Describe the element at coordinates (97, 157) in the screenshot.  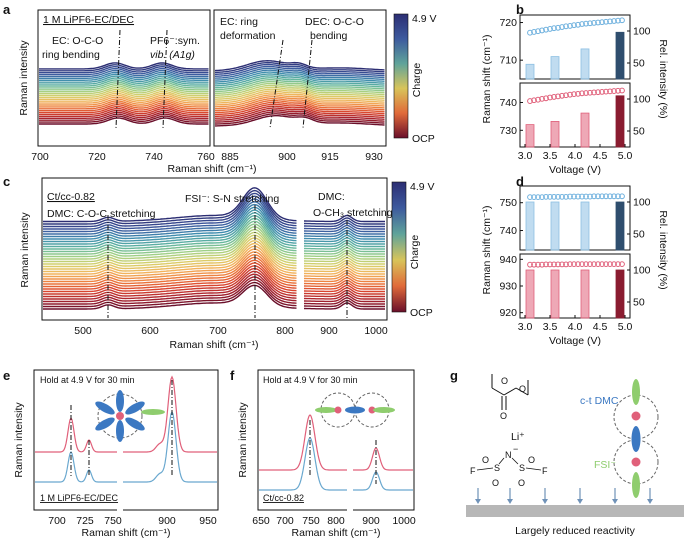
I see `a-left-tick-720: 720` at that location.